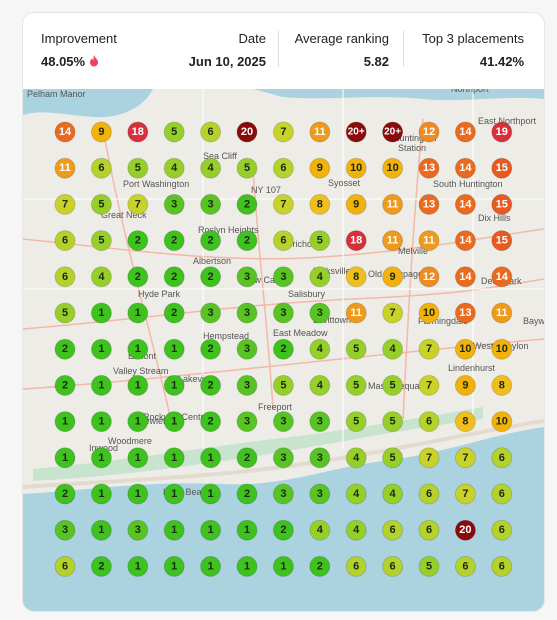 This screenshot has height=620, width=557. I want to click on rank-pin: 20, so click(247, 132).